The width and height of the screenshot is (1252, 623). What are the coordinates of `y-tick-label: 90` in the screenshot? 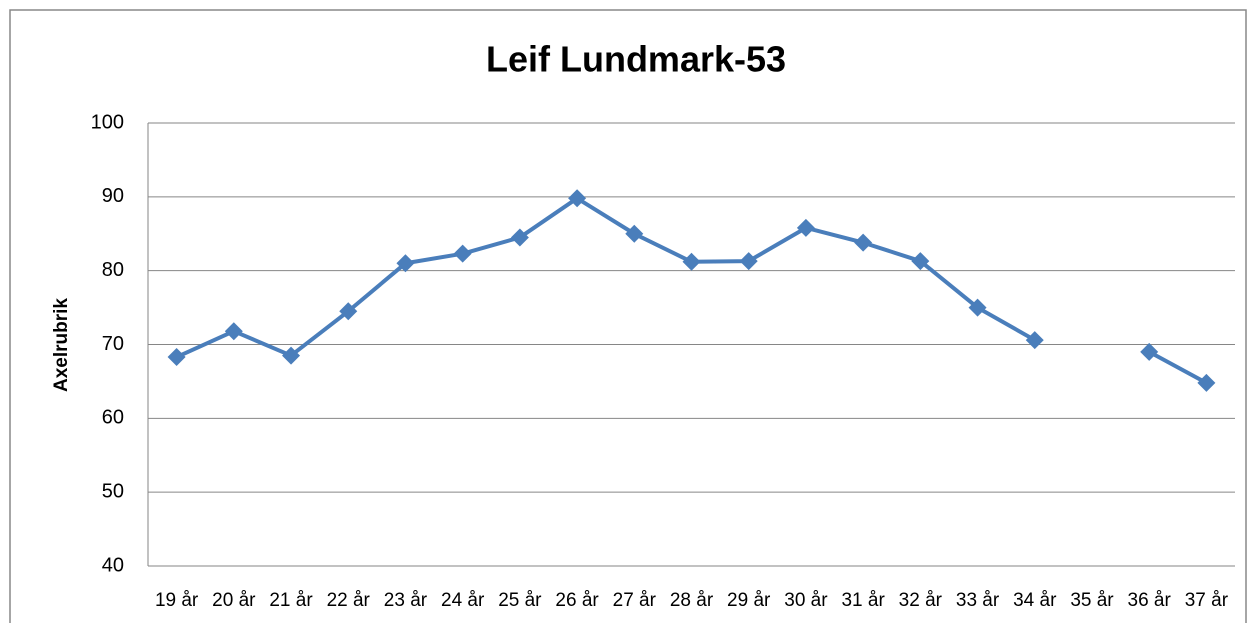 It's located at (113, 196).